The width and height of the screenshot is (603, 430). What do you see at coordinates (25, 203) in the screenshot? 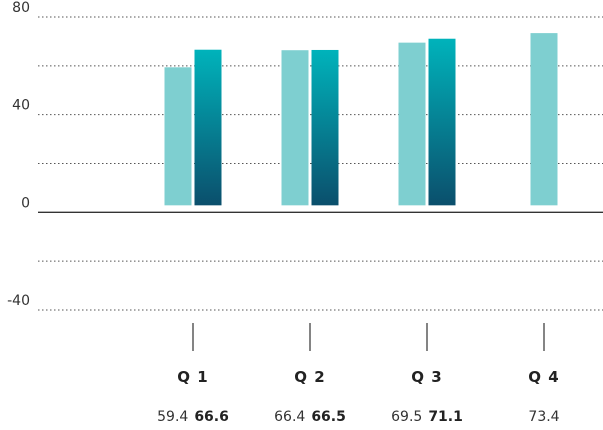
I see `y-tick-label: 0` at bounding box center [25, 203].